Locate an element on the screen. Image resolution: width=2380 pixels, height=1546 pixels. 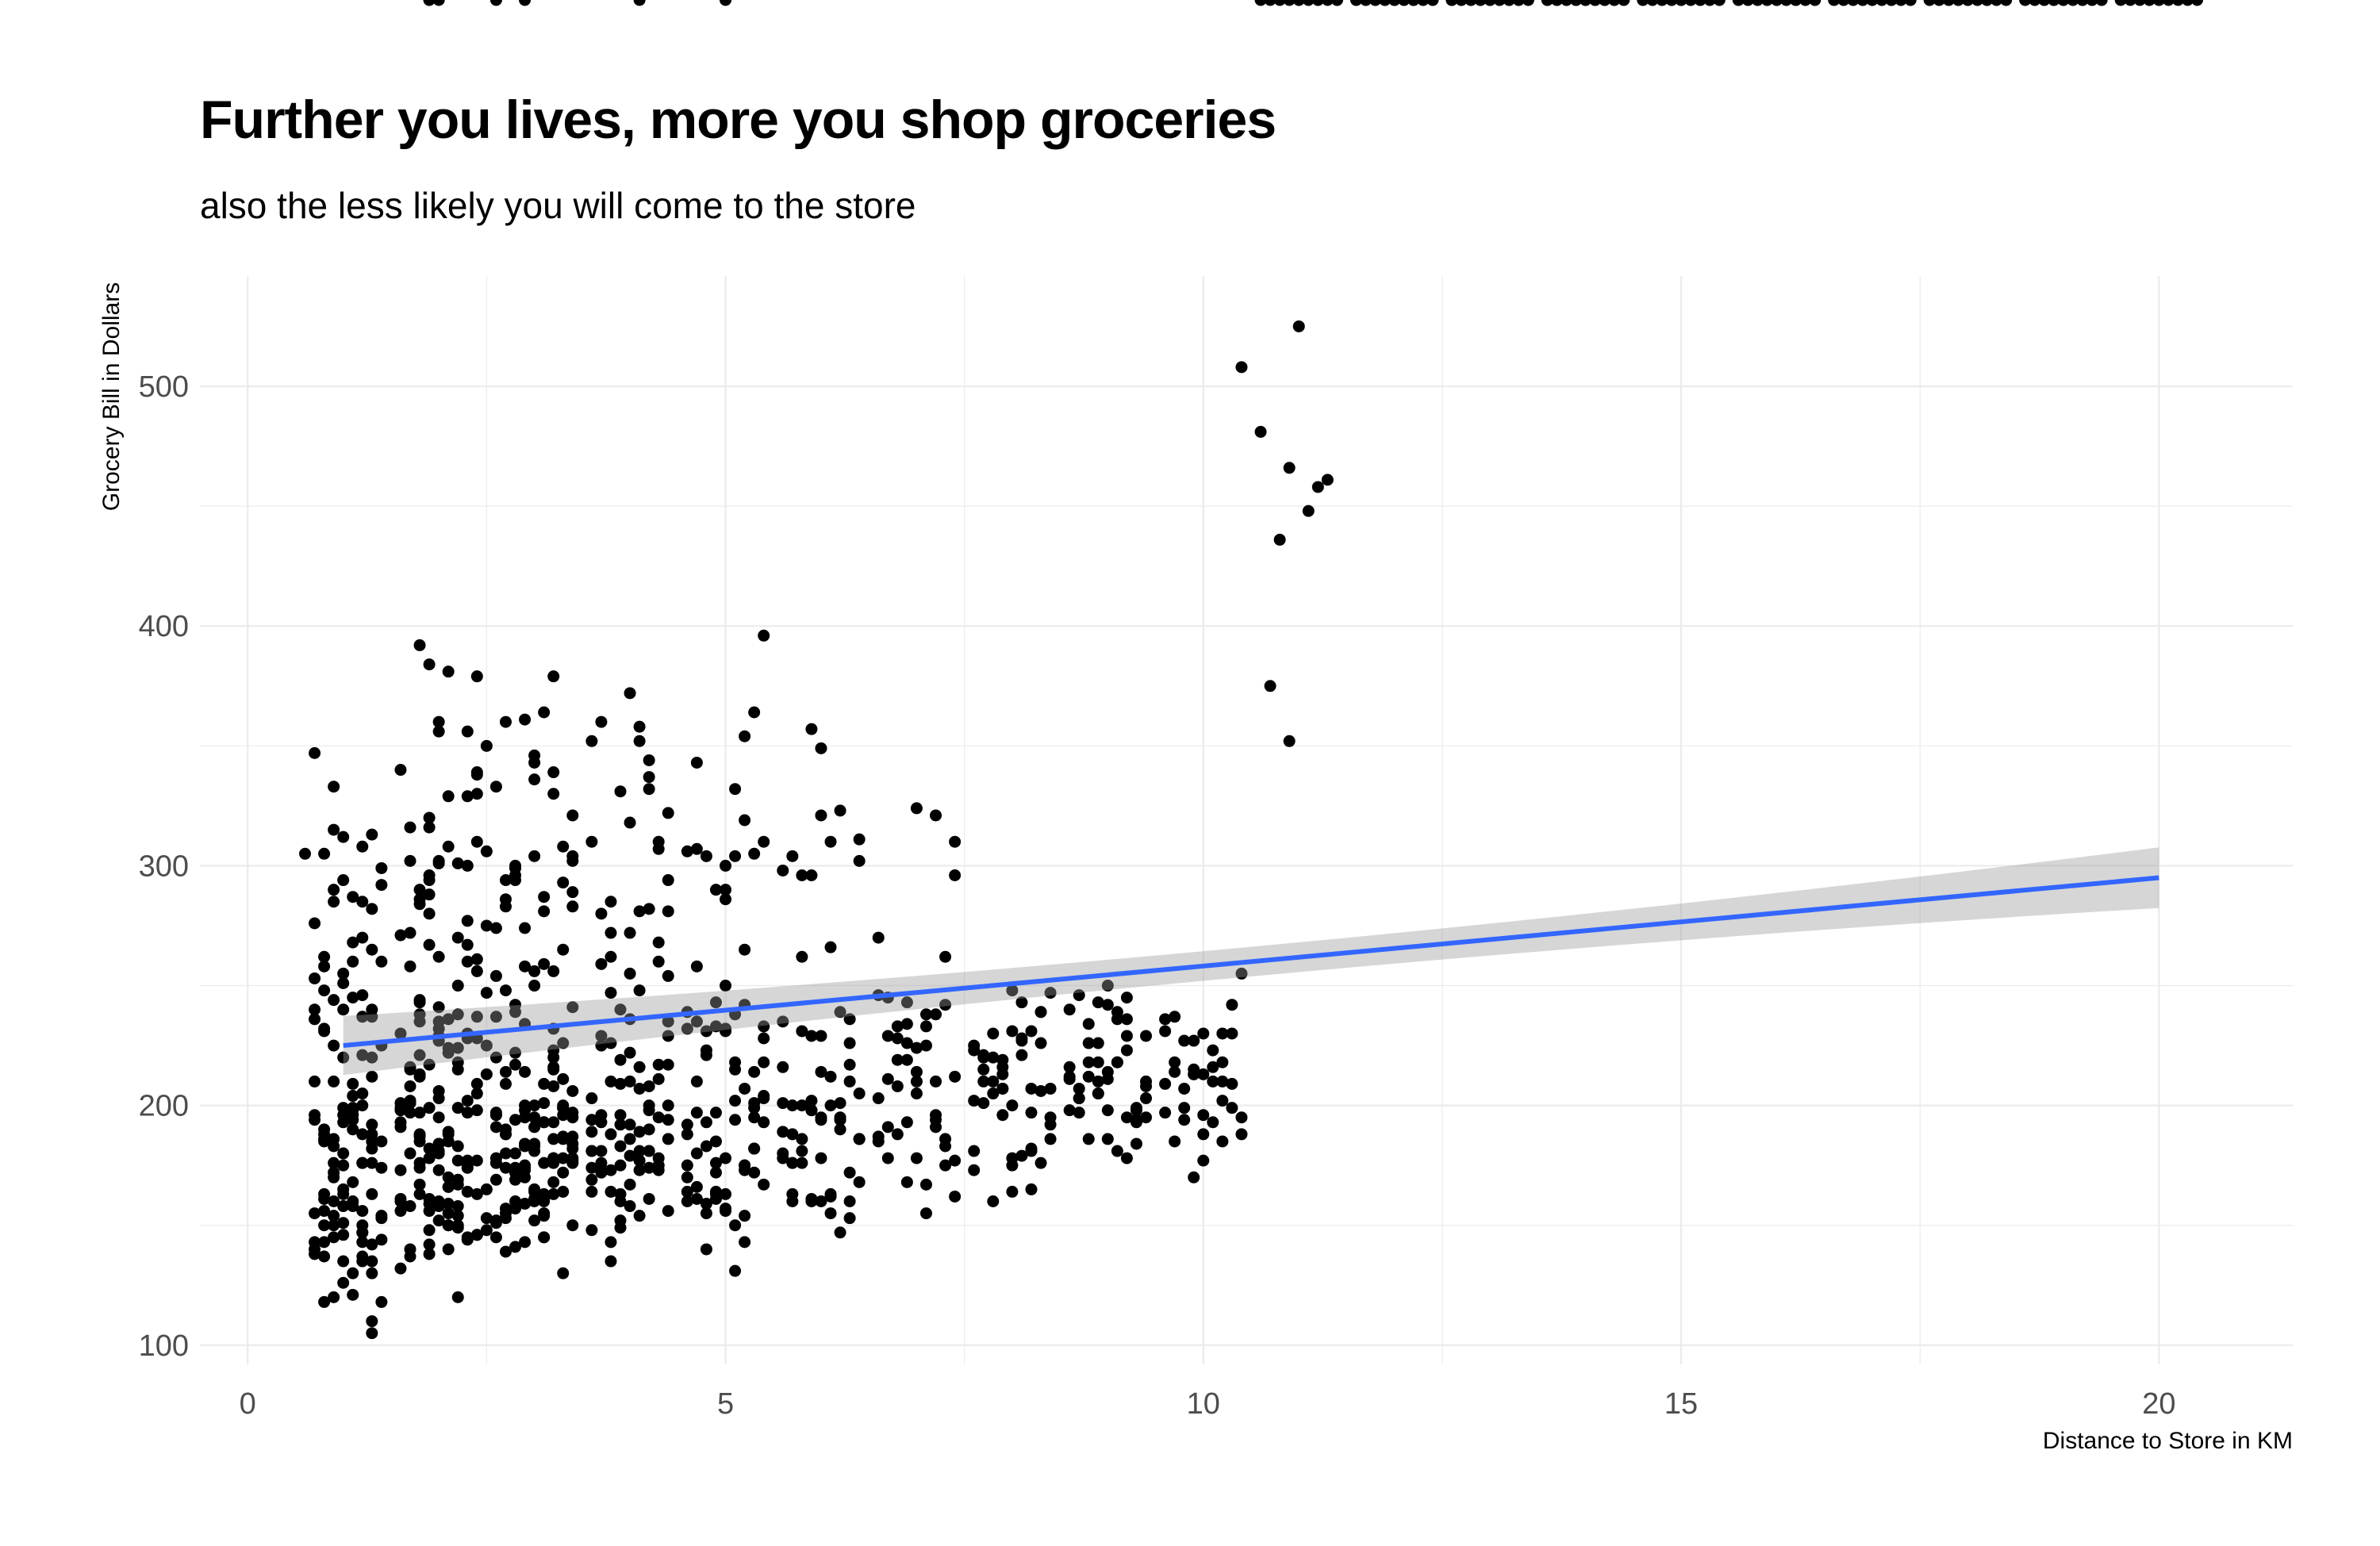
trend-line-group is located at coordinates (1251, 961).